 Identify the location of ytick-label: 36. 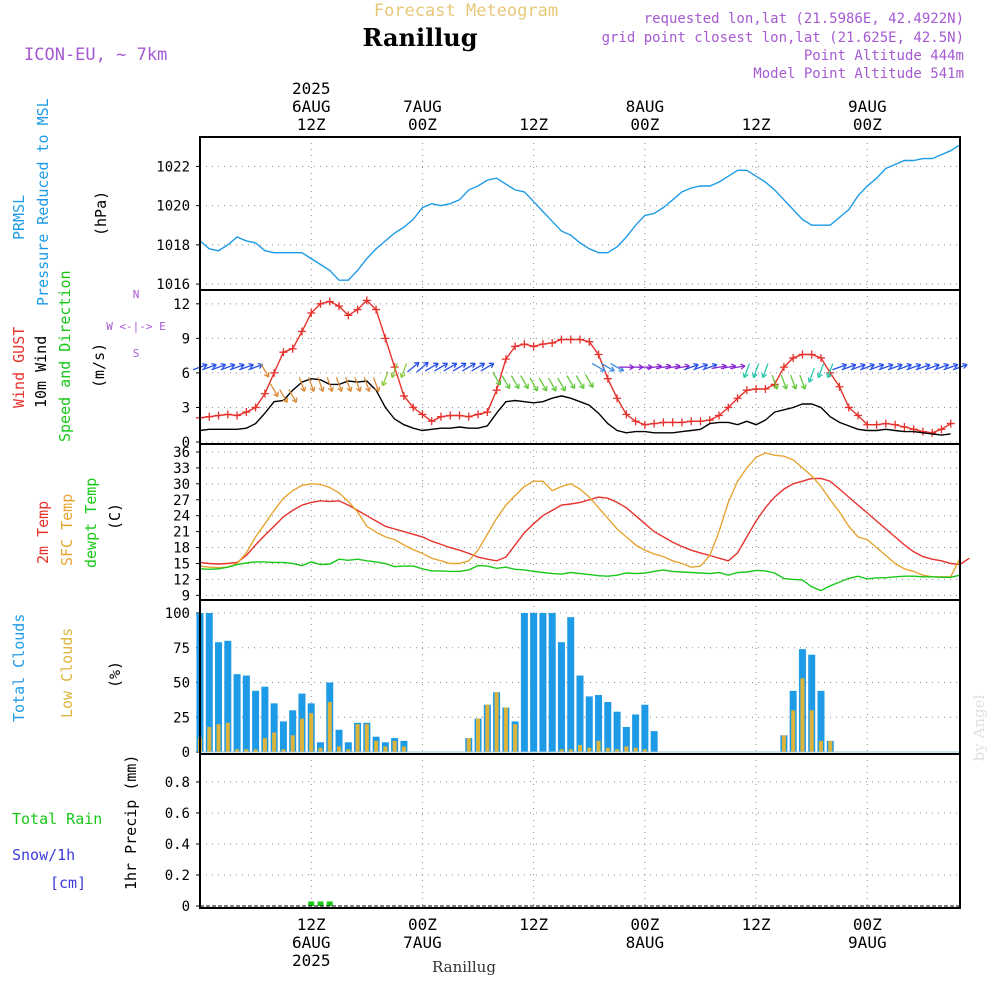
(181, 453).